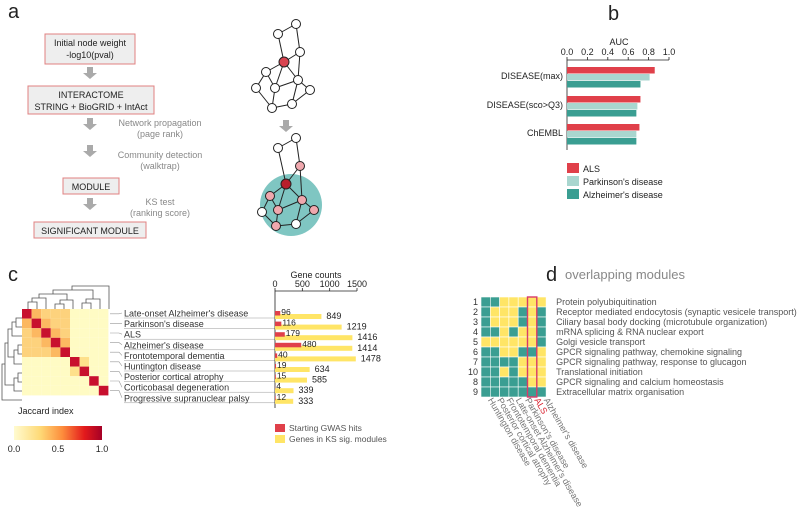  Describe the element at coordinates (46, 411) in the screenshot. I see `jaccard-legend-title: Jaccard index` at that location.